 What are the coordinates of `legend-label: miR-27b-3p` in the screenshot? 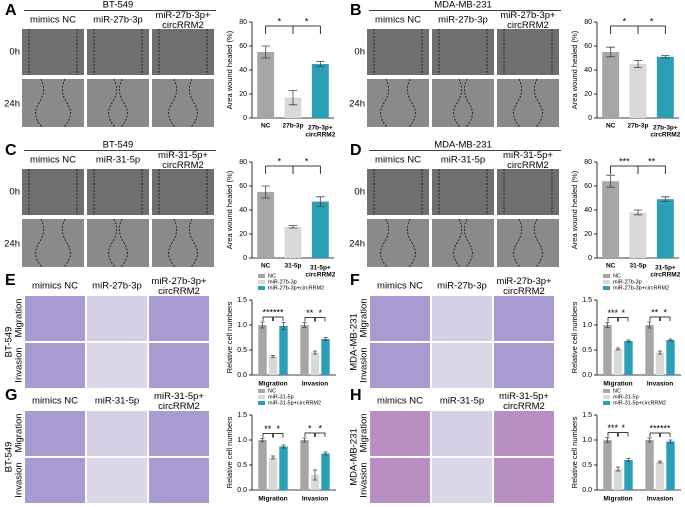 It's located at (627, 282).